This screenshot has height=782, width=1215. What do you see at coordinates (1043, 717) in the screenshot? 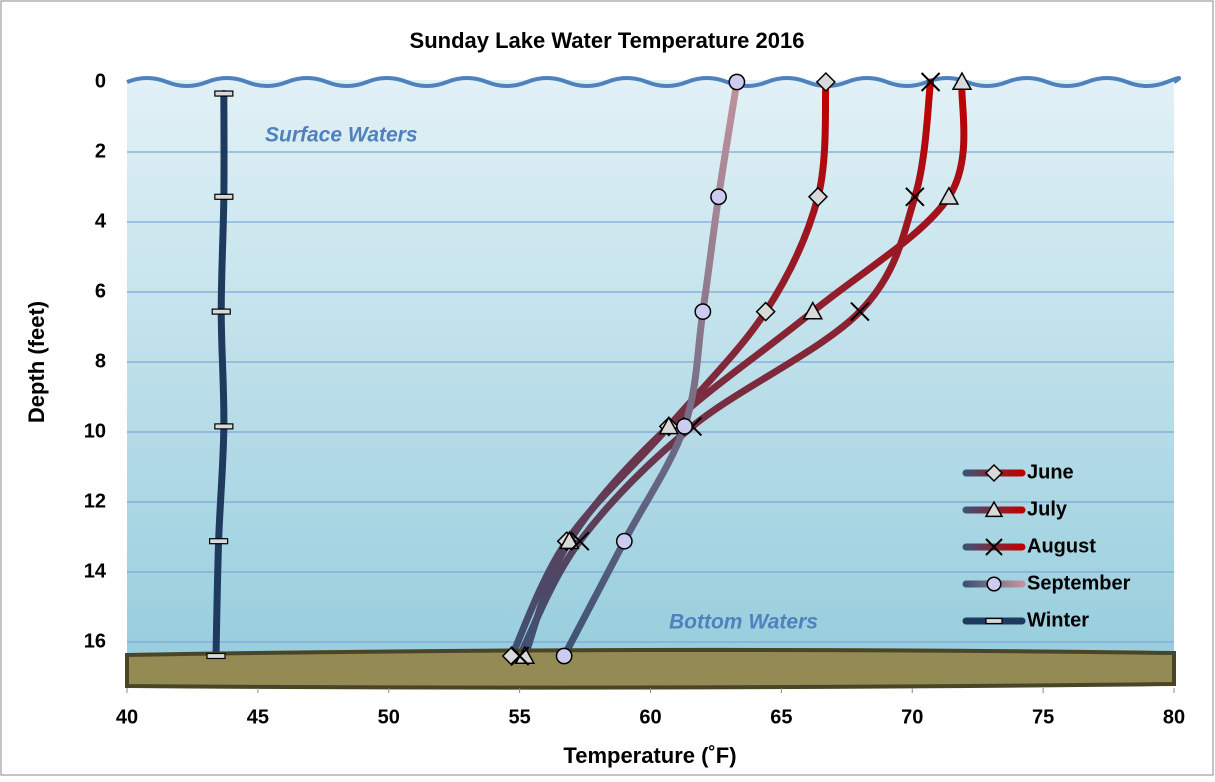
I see `x-tick-label: 75` at bounding box center [1043, 717].